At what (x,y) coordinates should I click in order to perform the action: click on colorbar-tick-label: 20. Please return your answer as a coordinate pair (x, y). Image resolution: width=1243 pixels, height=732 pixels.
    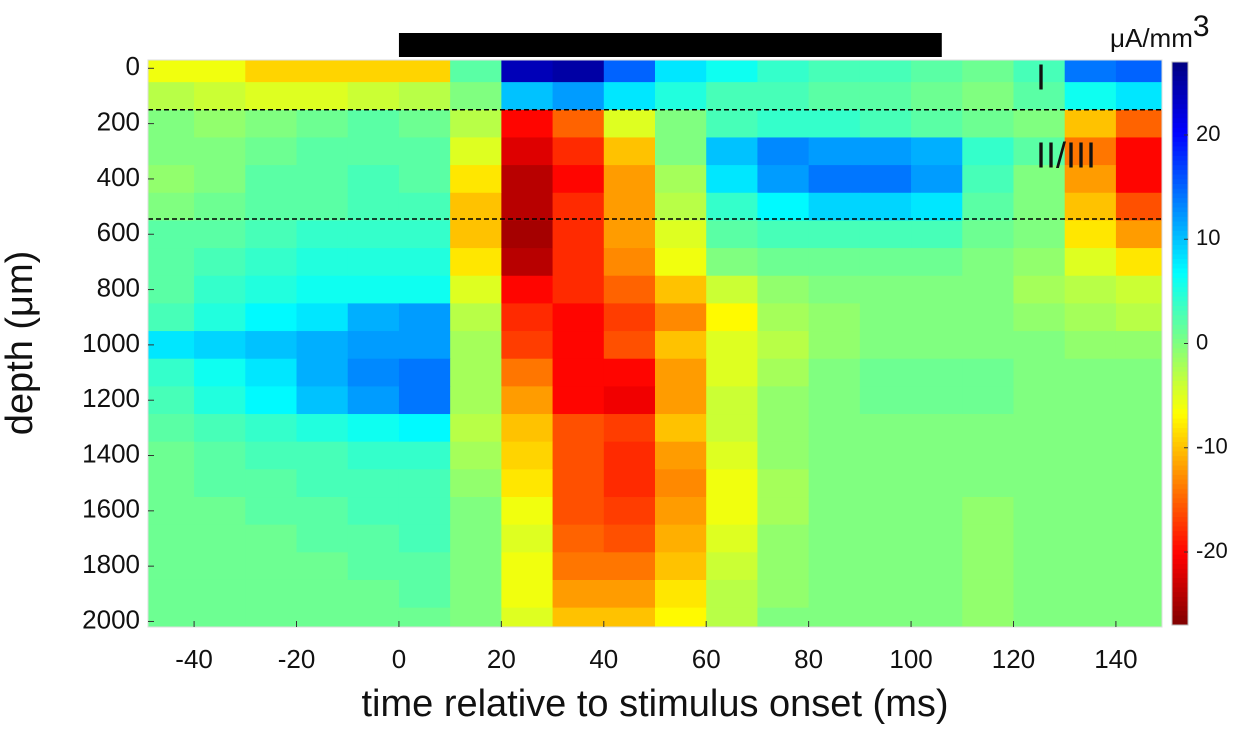
    Looking at the image, I should click on (1208, 133).